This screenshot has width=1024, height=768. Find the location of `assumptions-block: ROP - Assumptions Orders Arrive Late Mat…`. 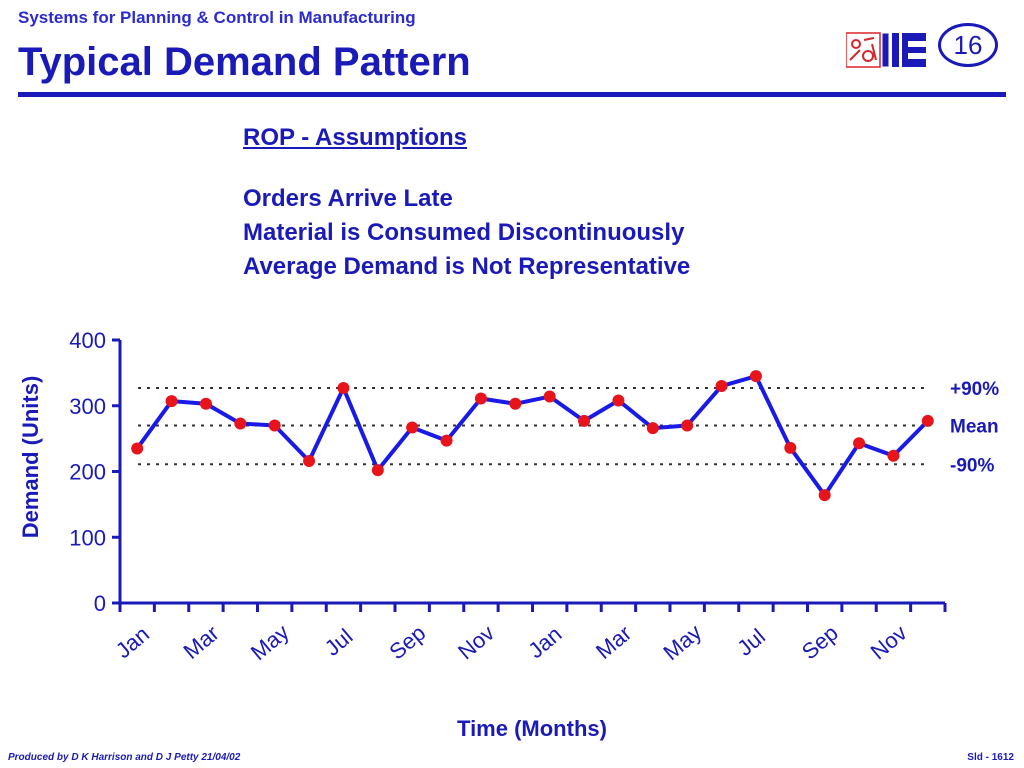

assumptions-block: ROP - Assumptions Orders Arrive Late Mat… is located at coordinates (466, 204).